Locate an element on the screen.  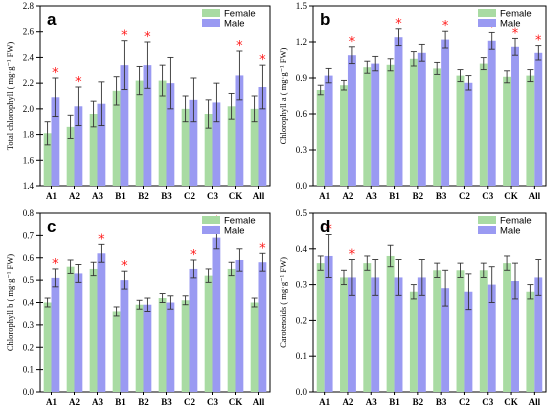
panel-letter: b is located at coordinates (325, 19).